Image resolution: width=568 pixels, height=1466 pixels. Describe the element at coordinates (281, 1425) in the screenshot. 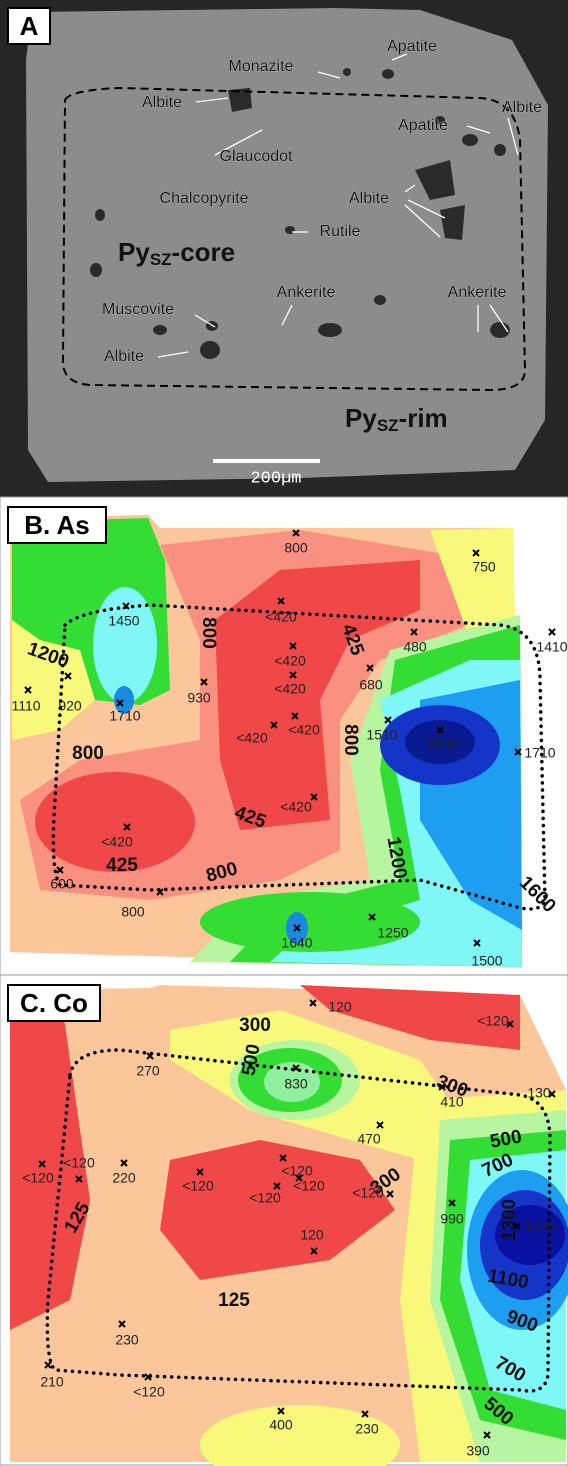

I see `sample-value: 400` at that location.